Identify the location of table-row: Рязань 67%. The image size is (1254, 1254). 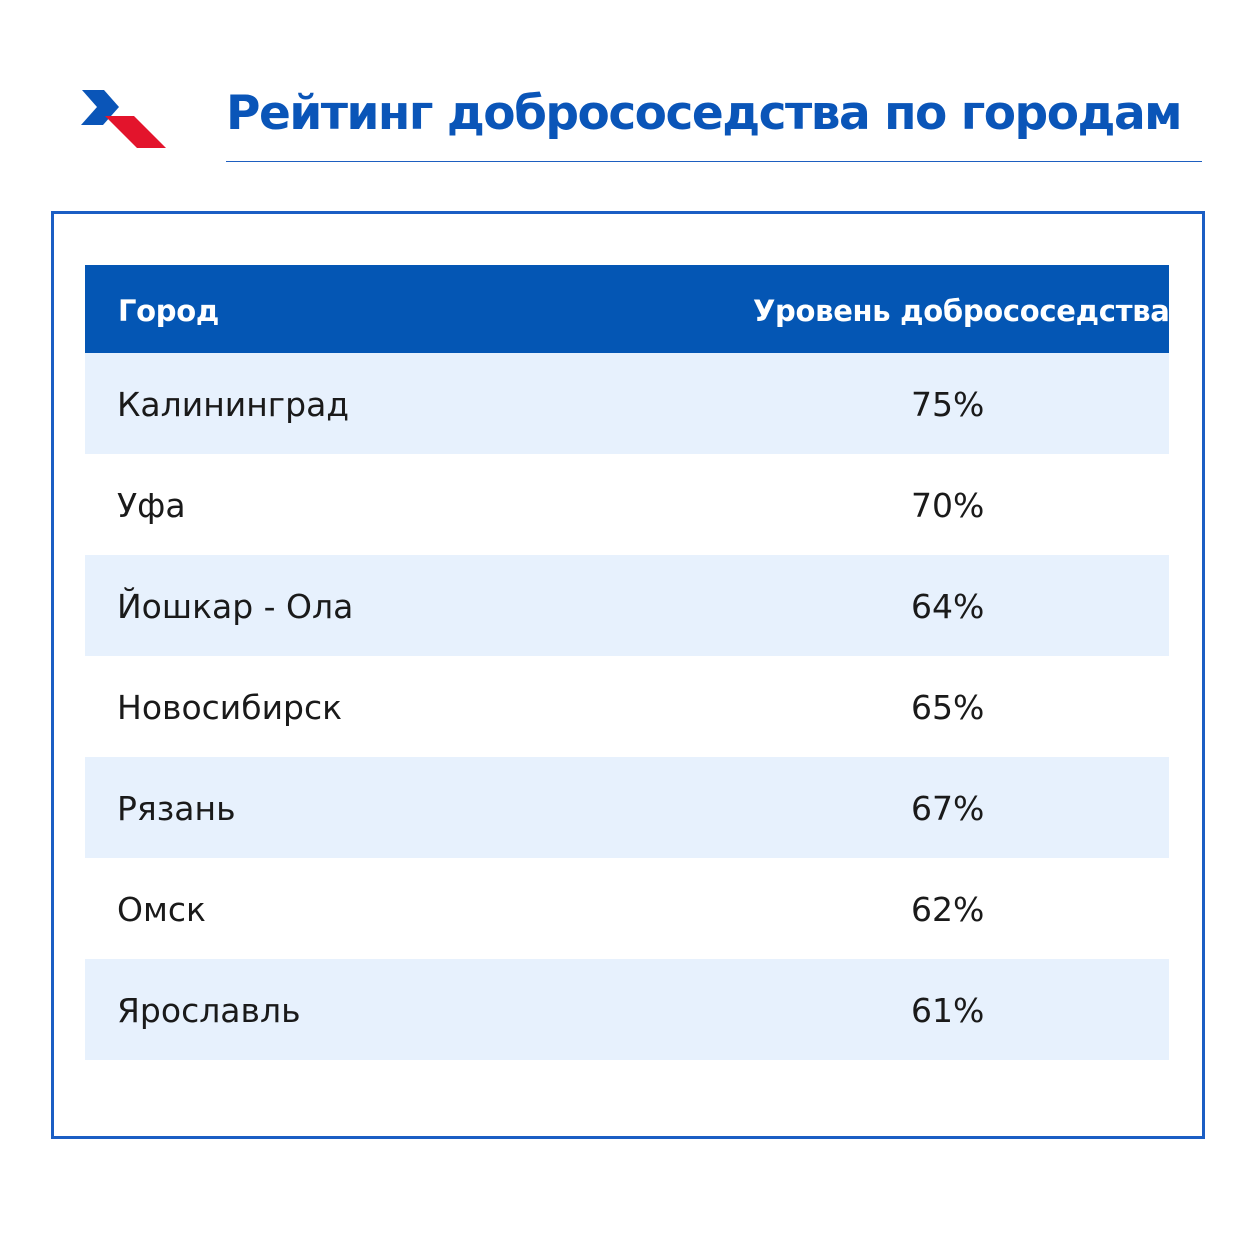
(627, 807).